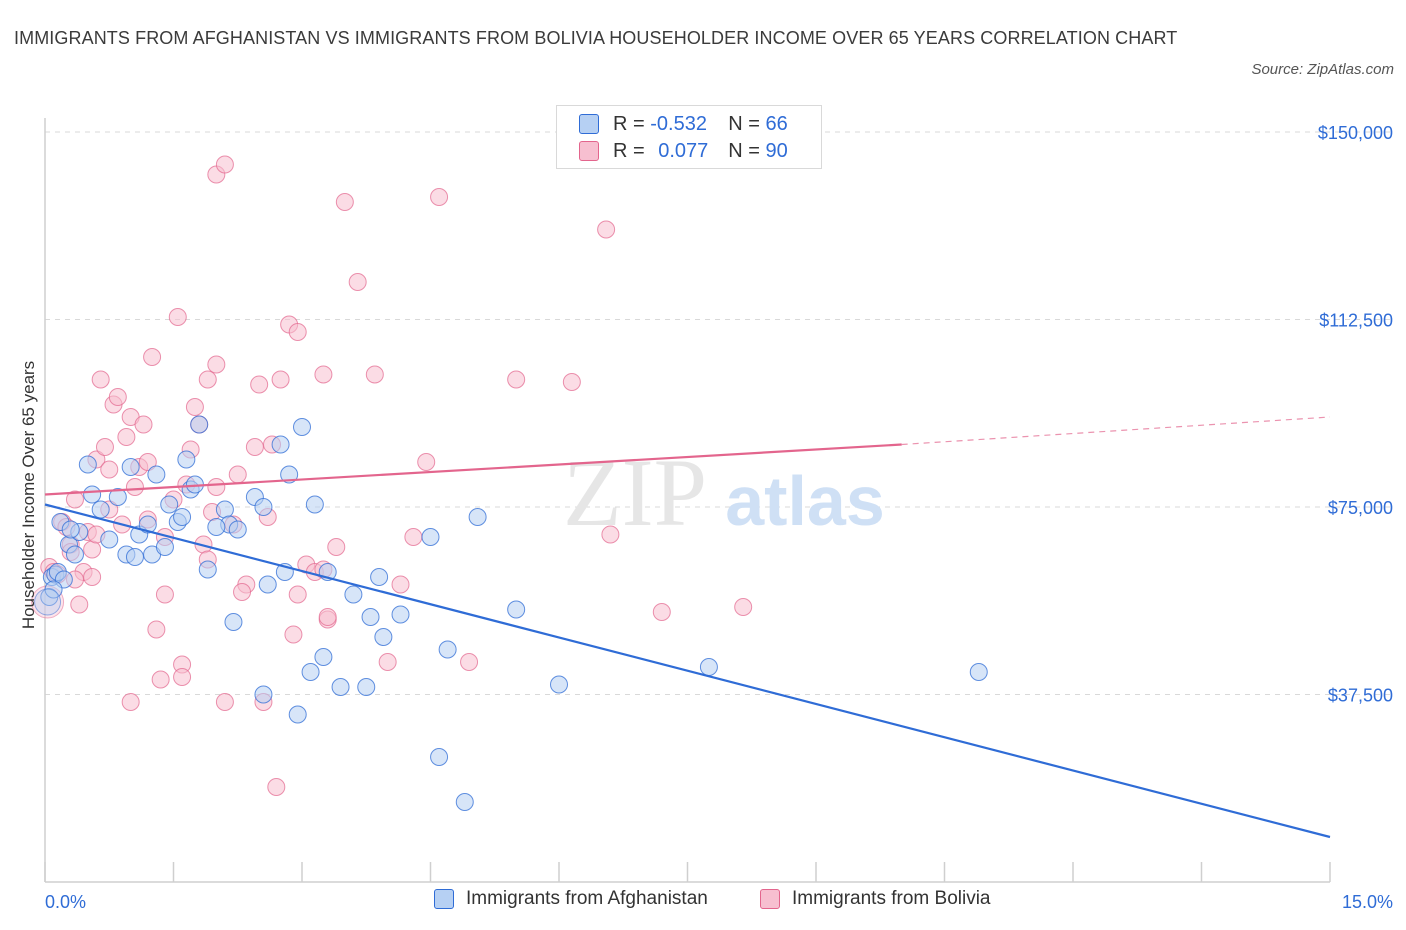  What do you see at coordinates (635, 492) in the screenshot?
I see `watermark-zip: ZIP` at bounding box center [635, 492].